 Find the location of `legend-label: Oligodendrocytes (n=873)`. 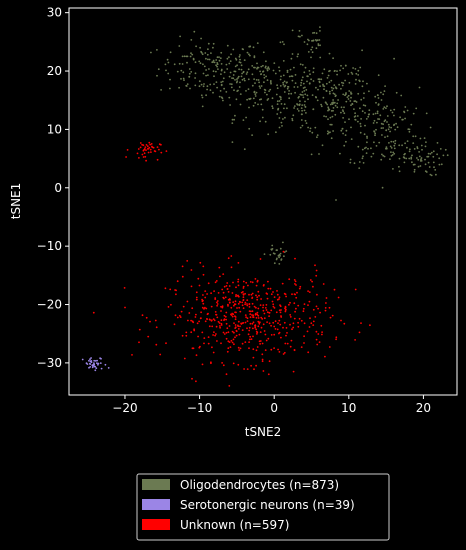

legend-label: Oligodendrocytes (n=873) is located at coordinates (259, 485).